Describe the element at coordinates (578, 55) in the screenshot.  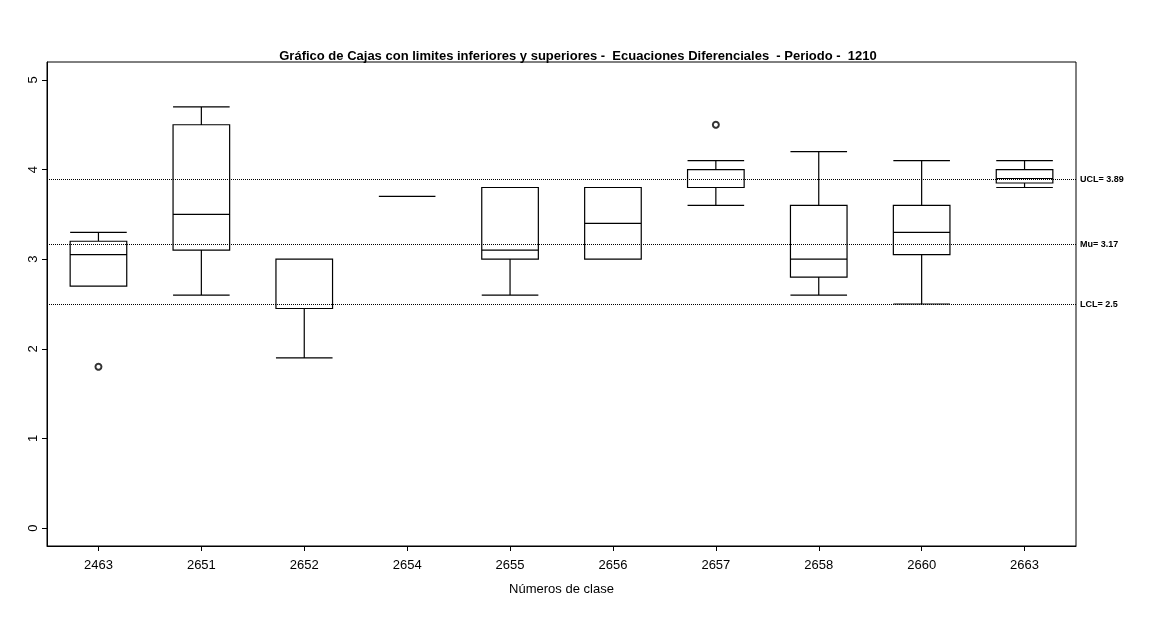
I see `chart-title: Gráfico de Cajas con limites inferiores y superiores - Ecuaciones Diferenciales - Periodo - 1210` at that location.